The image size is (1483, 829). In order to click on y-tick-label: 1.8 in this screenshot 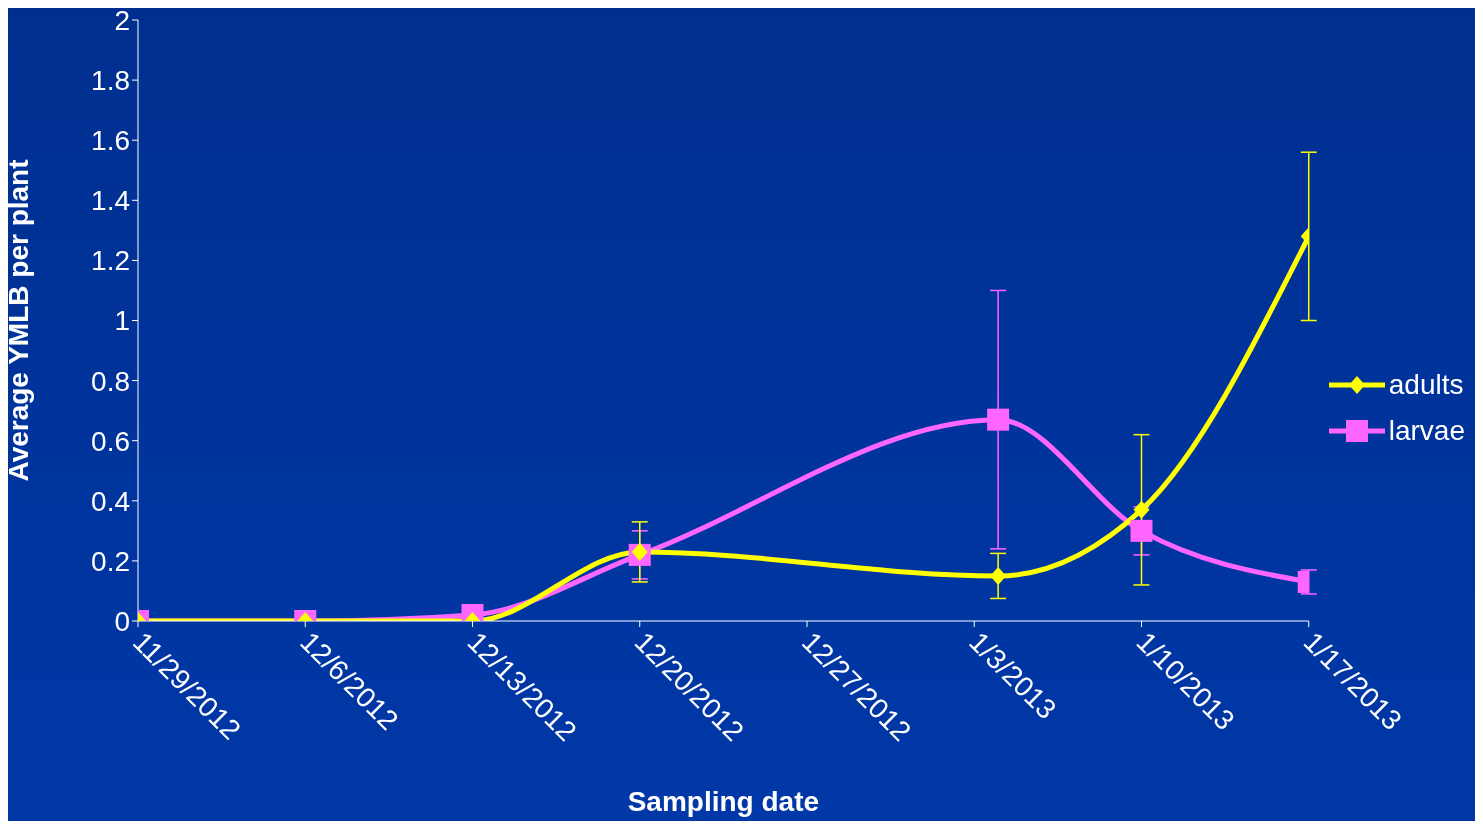, I will do `click(110, 81)`.